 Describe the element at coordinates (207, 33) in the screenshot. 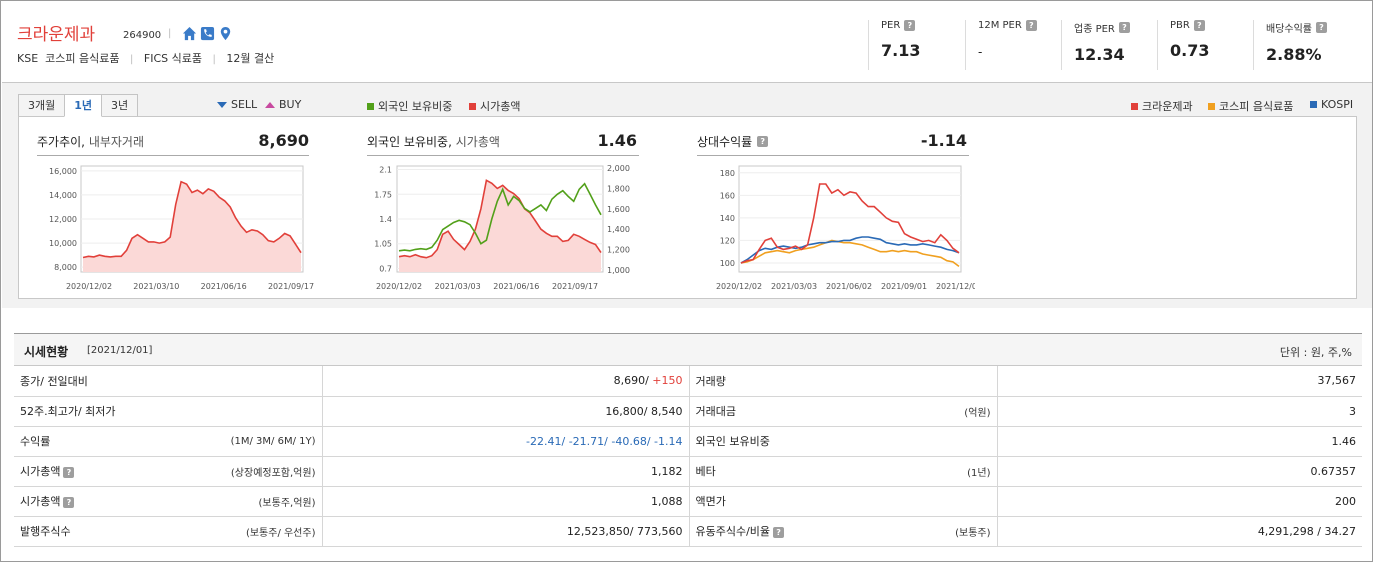

I see `phone-icon` at that location.